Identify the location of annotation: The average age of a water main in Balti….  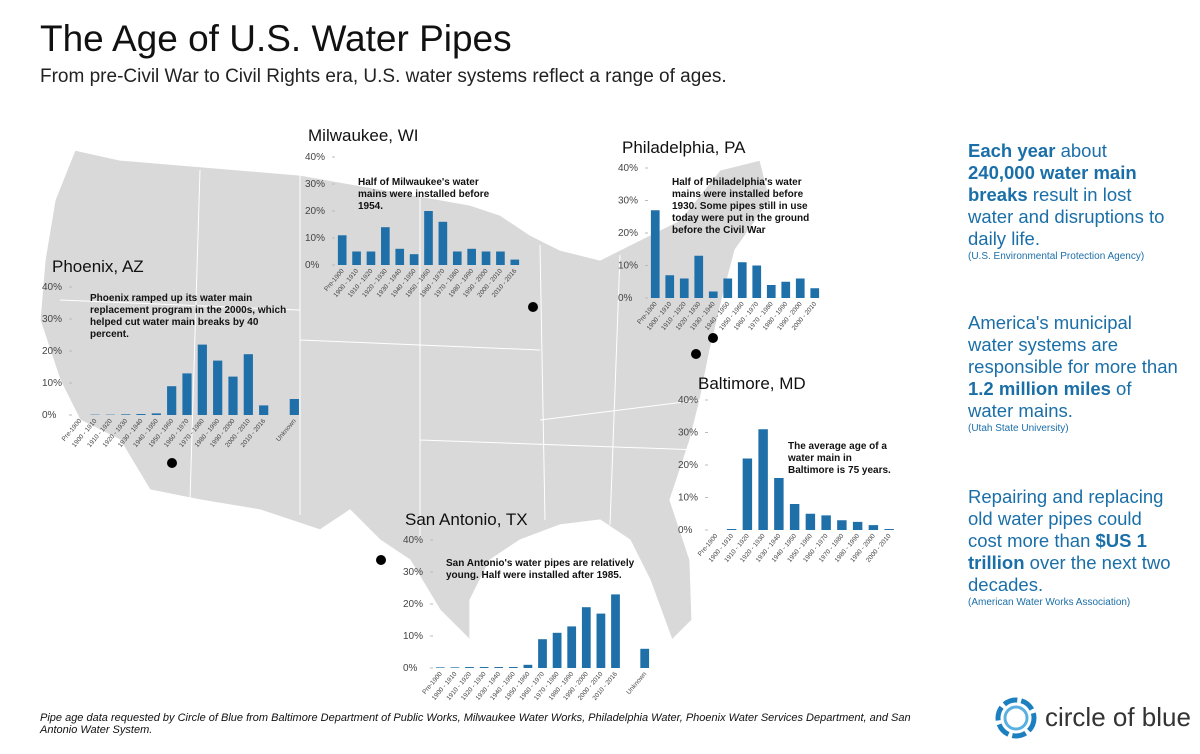
(839, 458).